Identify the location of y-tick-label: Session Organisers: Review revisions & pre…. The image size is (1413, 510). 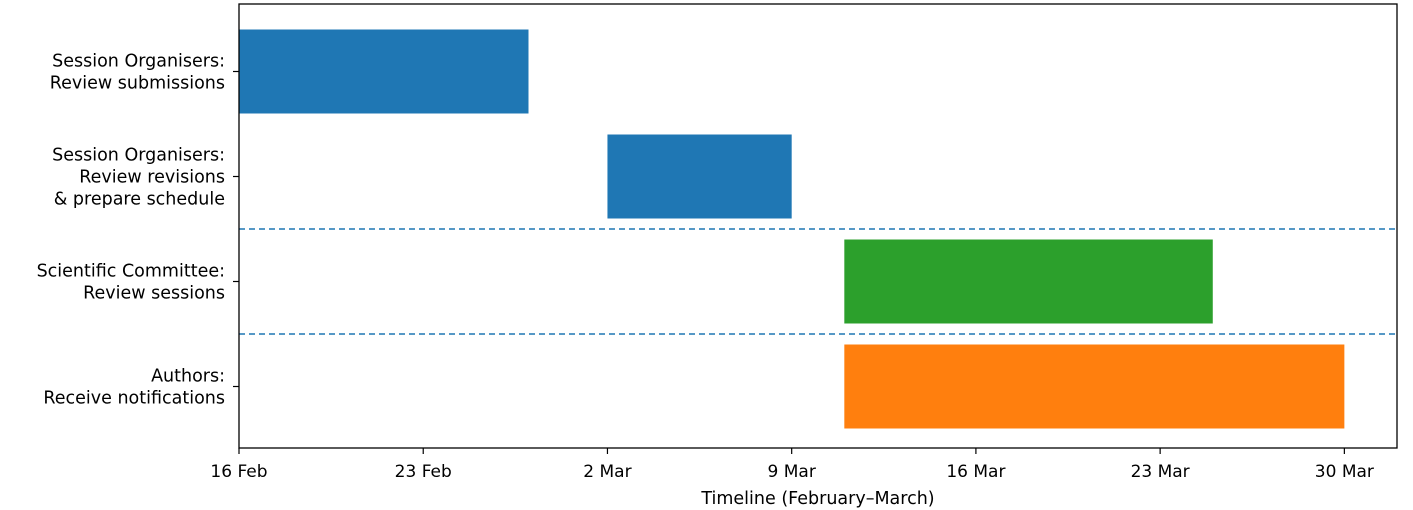
(138, 178).